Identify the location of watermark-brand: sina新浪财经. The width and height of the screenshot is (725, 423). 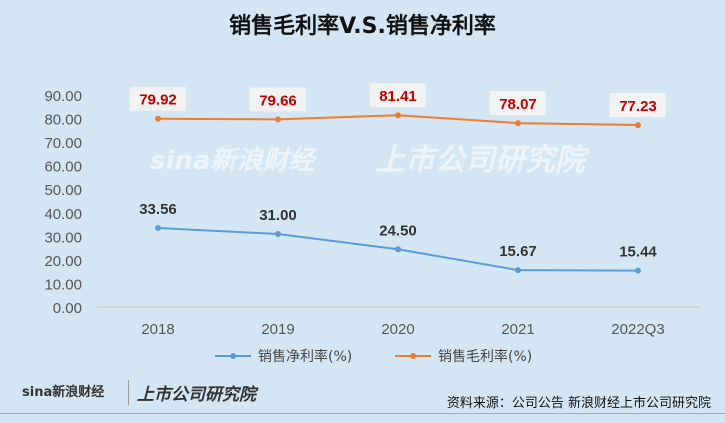
(232, 161).